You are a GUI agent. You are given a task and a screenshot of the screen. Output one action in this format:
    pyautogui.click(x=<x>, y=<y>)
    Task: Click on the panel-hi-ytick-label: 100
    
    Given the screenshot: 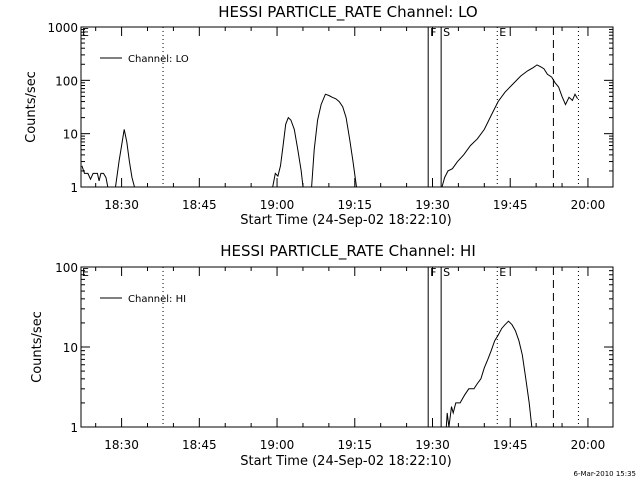 What is the action you would take?
    pyautogui.click(x=66, y=268)
    